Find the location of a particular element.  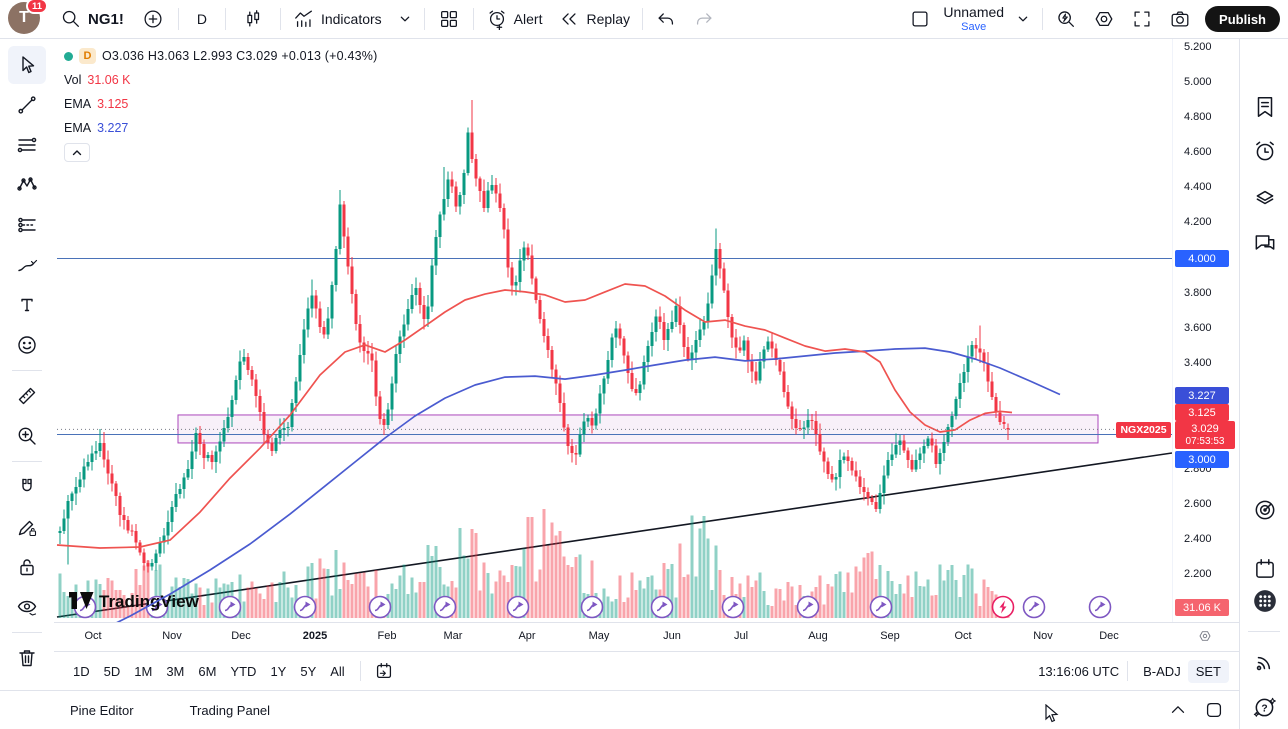

zoom-icon is located at coordinates (27, 436).